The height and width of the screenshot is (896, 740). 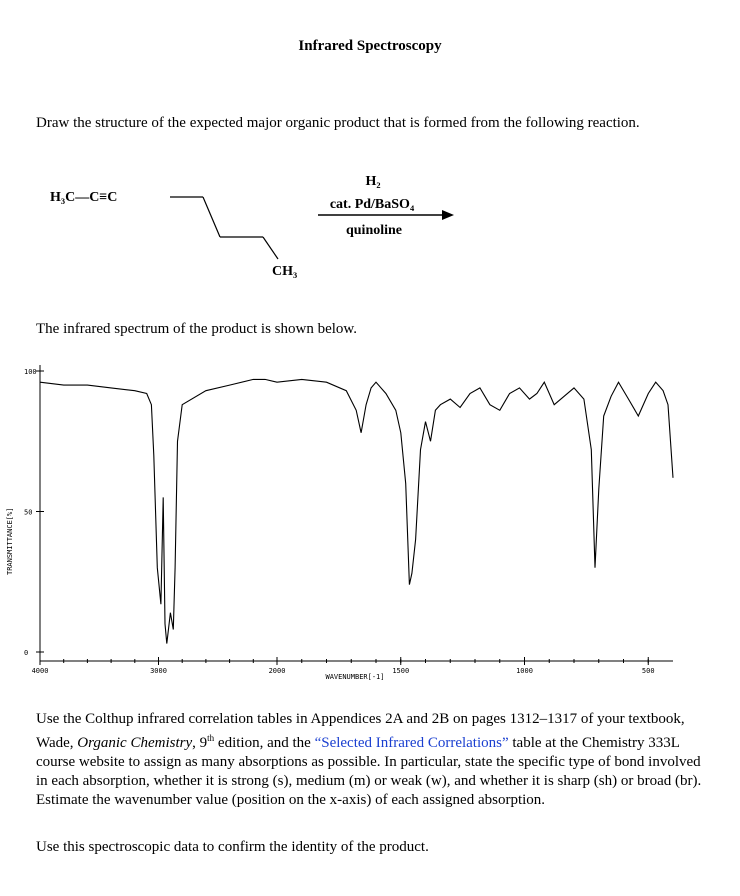 What do you see at coordinates (264, 743) in the screenshot?
I see `instructions-text-d: edition, and the` at bounding box center [264, 743].